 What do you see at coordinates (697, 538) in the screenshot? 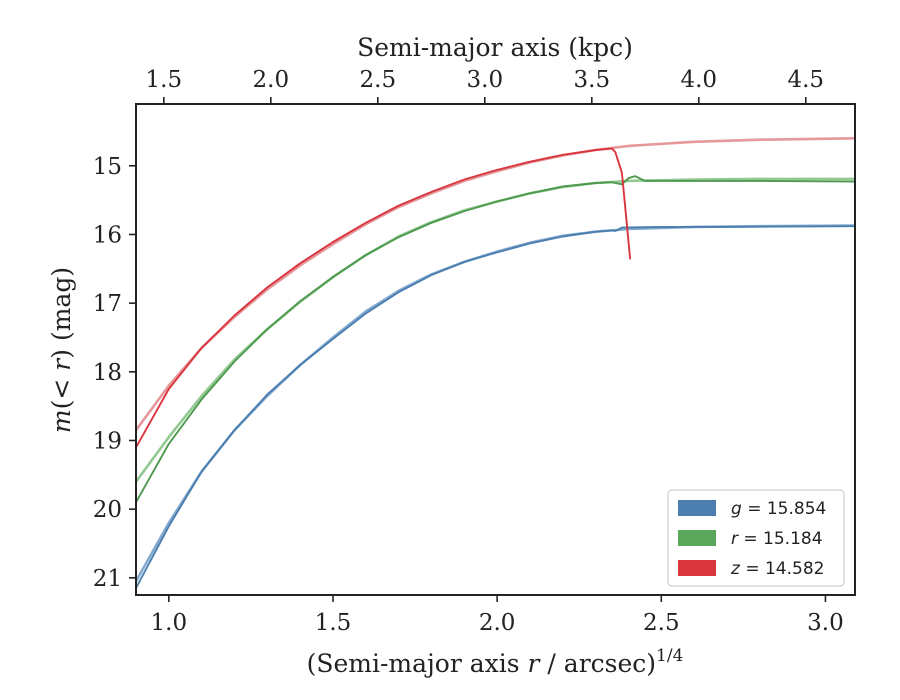
I see `legend-swatch-r` at bounding box center [697, 538].